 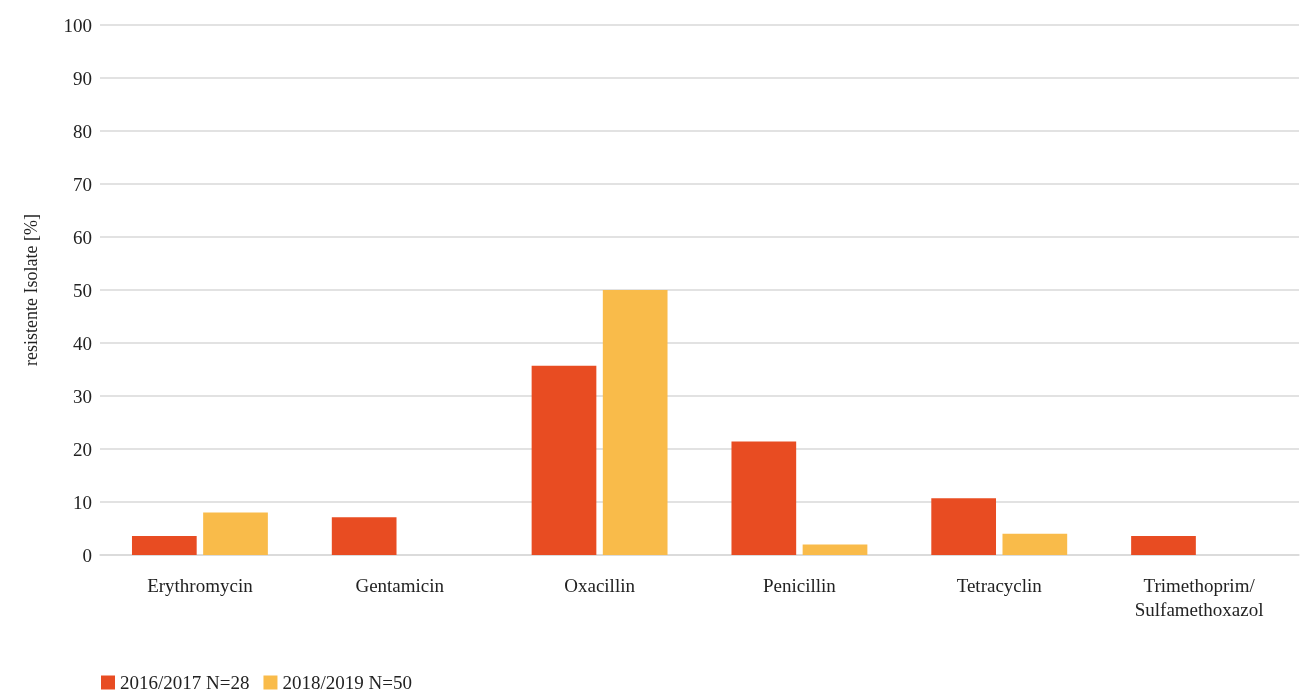 I want to click on x-tick-label: Penicillin, so click(x=800, y=585).